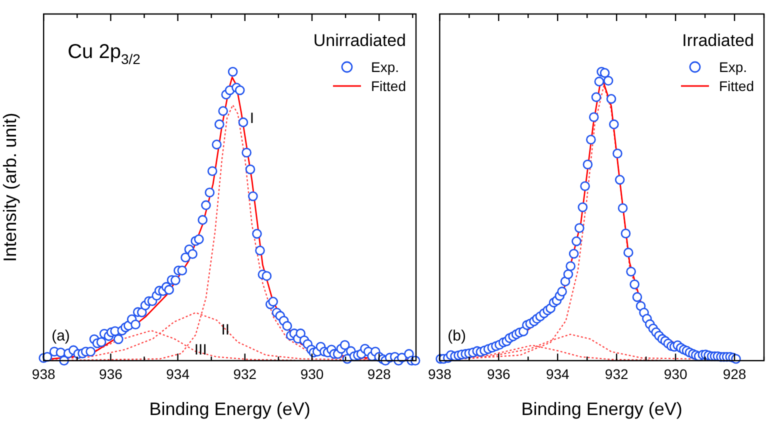 Image resolution: width=770 pixels, height=423 pixels. Describe the element at coordinates (718, 40) in the screenshot. I see `legend-title: Irradiated` at that location.